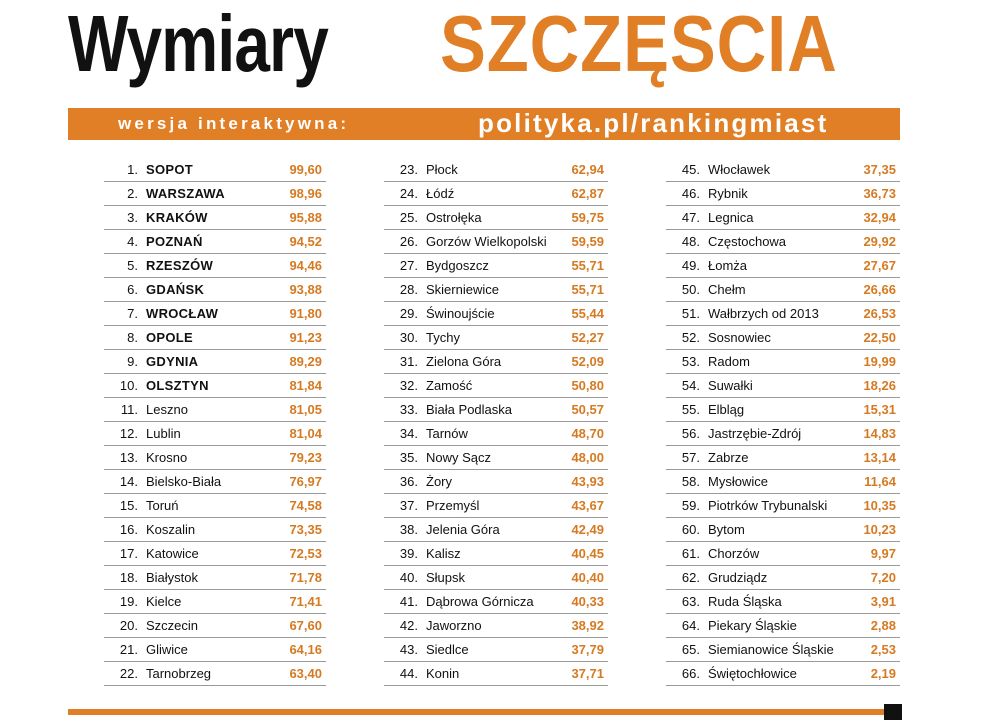  What do you see at coordinates (587, 361) in the screenshot?
I see `score-value: 52,09` at bounding box center [587, 361].